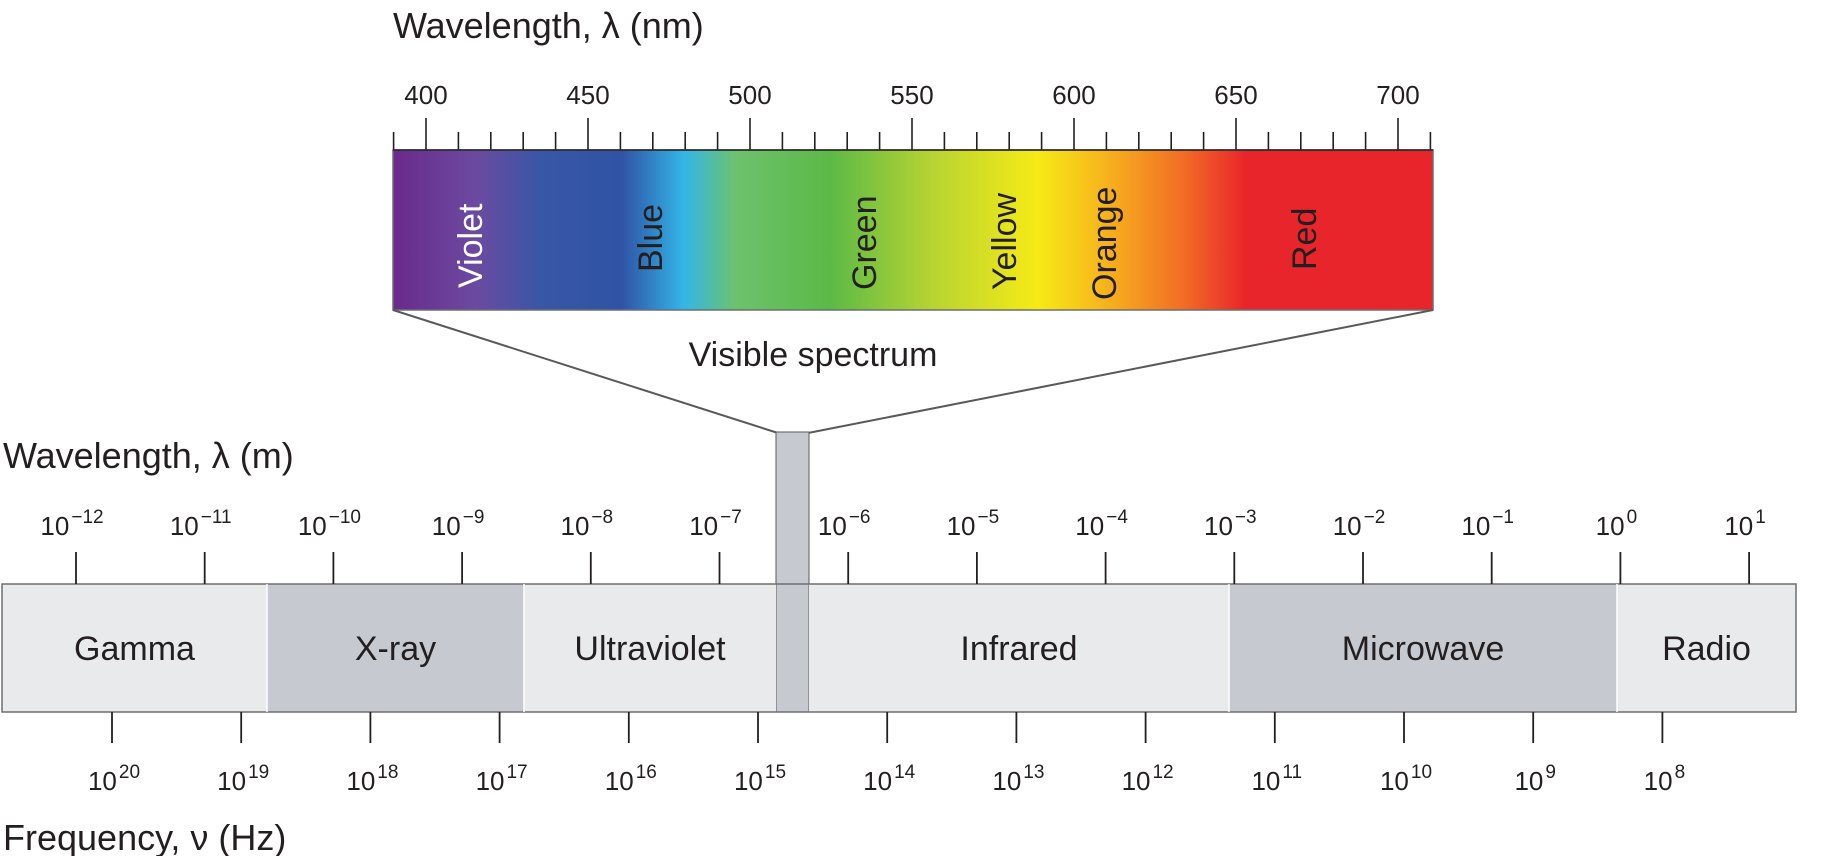  Describe the element at coordinates (1276, 779) in the screenshot. I see `frequency-tick-label: 10 11` at that location.